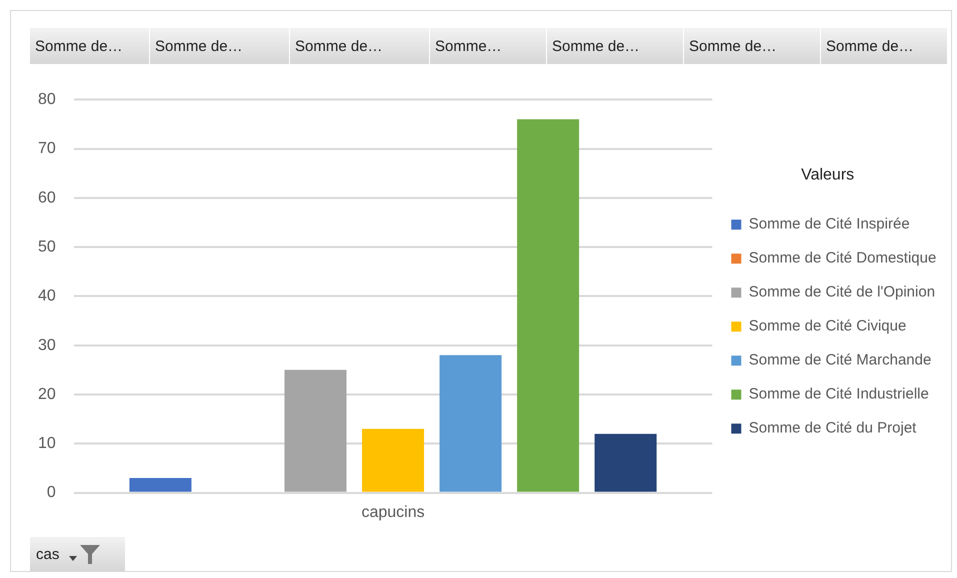  Describe the element at coordinates (47, 149) in the screenshot. I see `y-tick-label: 70` at that location.